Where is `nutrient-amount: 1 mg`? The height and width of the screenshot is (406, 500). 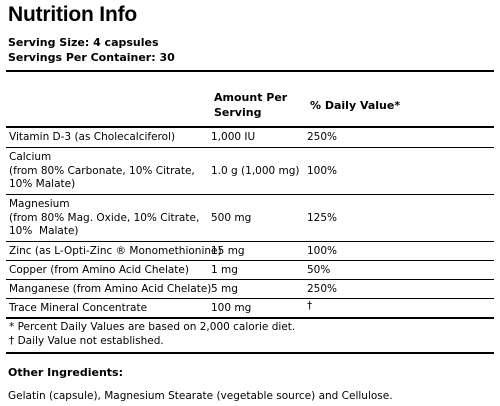
nutrient-amount: 1 mg is located at coordinates (224, 270).